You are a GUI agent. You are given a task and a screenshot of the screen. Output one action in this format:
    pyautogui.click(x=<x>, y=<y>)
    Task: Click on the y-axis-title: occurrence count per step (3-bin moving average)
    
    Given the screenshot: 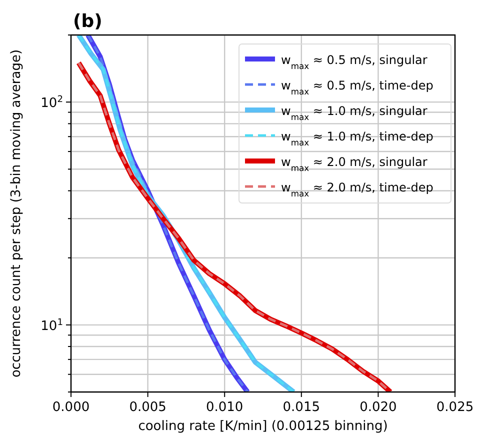 What is the action you would take?
    pyautogui.click(x=16, y=213)
    